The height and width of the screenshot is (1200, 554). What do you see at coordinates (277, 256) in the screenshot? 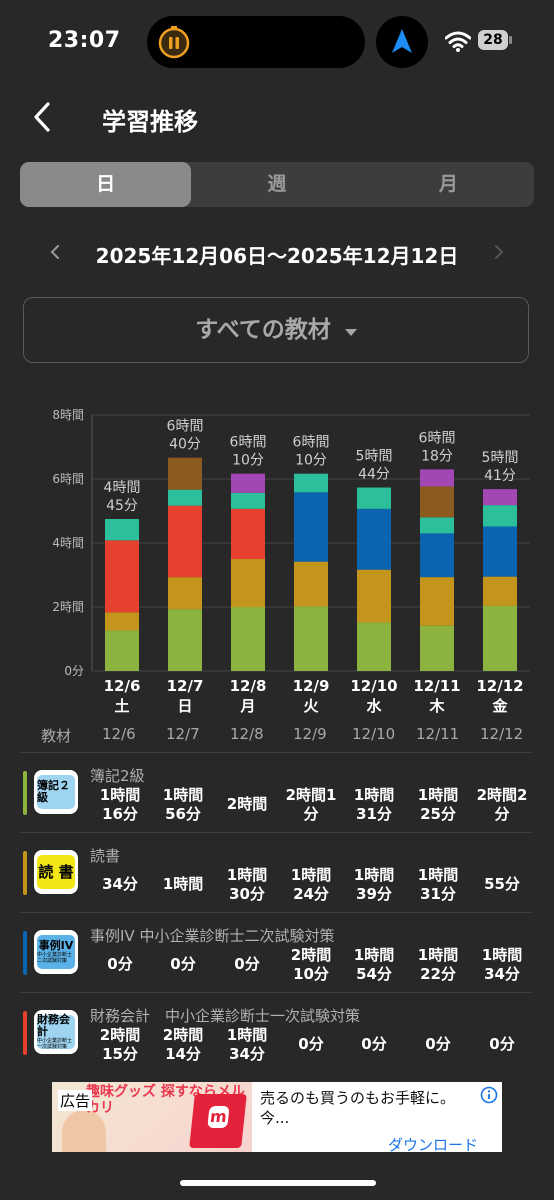
I see `date-range: 2025年12月06日〜2025年12月12日` at bounding box center [277, 256].